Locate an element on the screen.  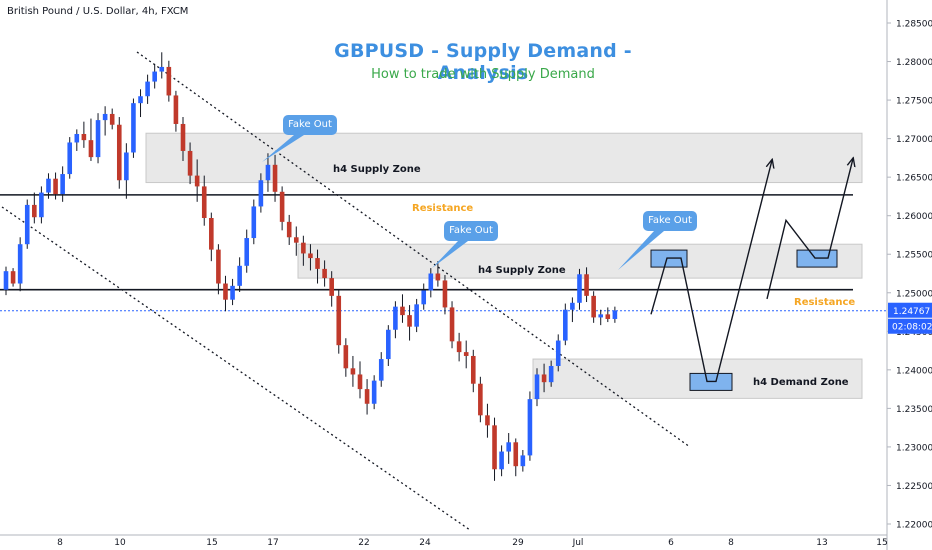
price-tick-label: 1.24000 is located at coordinates (914, 371).